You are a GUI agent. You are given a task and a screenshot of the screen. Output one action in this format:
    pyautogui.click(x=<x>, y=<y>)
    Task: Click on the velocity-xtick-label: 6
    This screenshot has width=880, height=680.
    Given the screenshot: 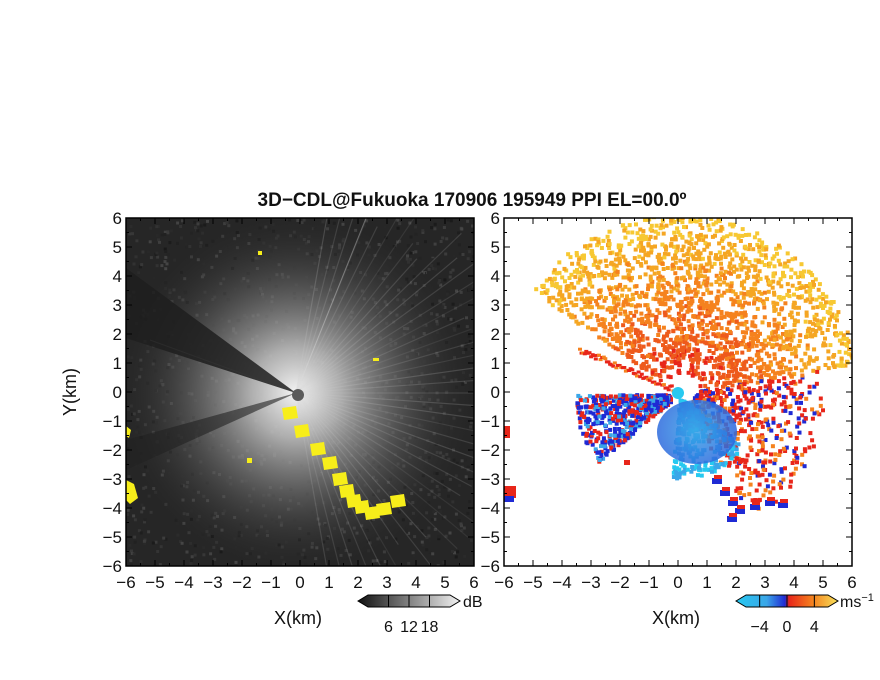 What is the action you would take?
    pyautogui.click(x=851, y=582)
    